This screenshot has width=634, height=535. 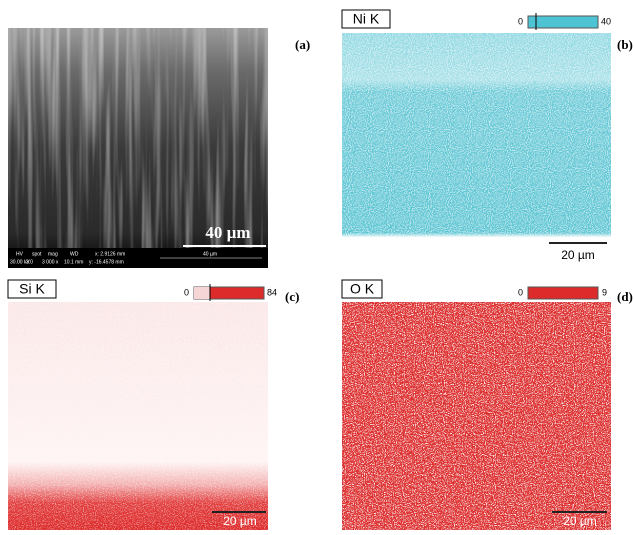 I want to click on panel-label: (b), so click(x=625, y=44).